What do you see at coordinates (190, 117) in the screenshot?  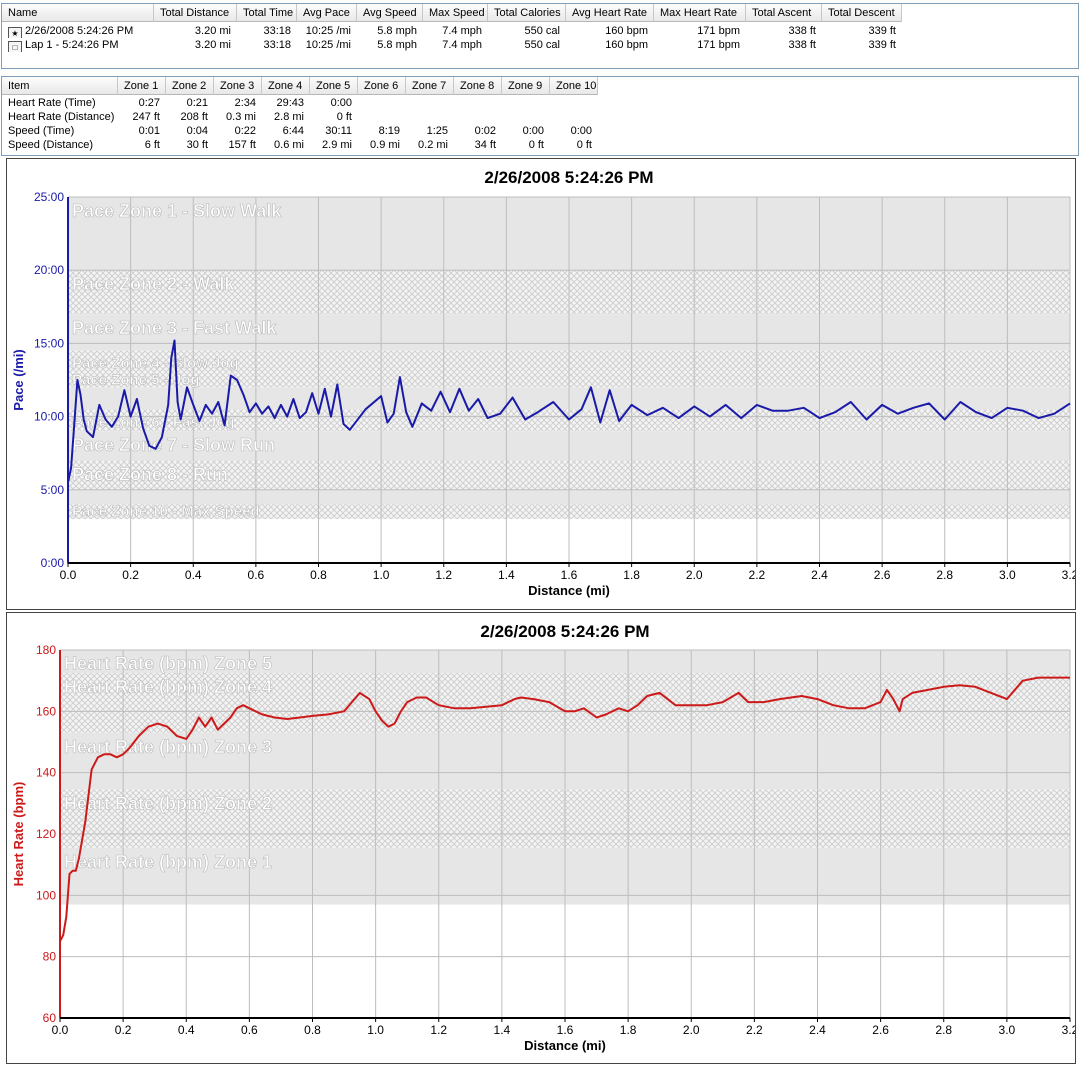 I see `zones-cell: 208 ft` at bounding box center [190, 117].